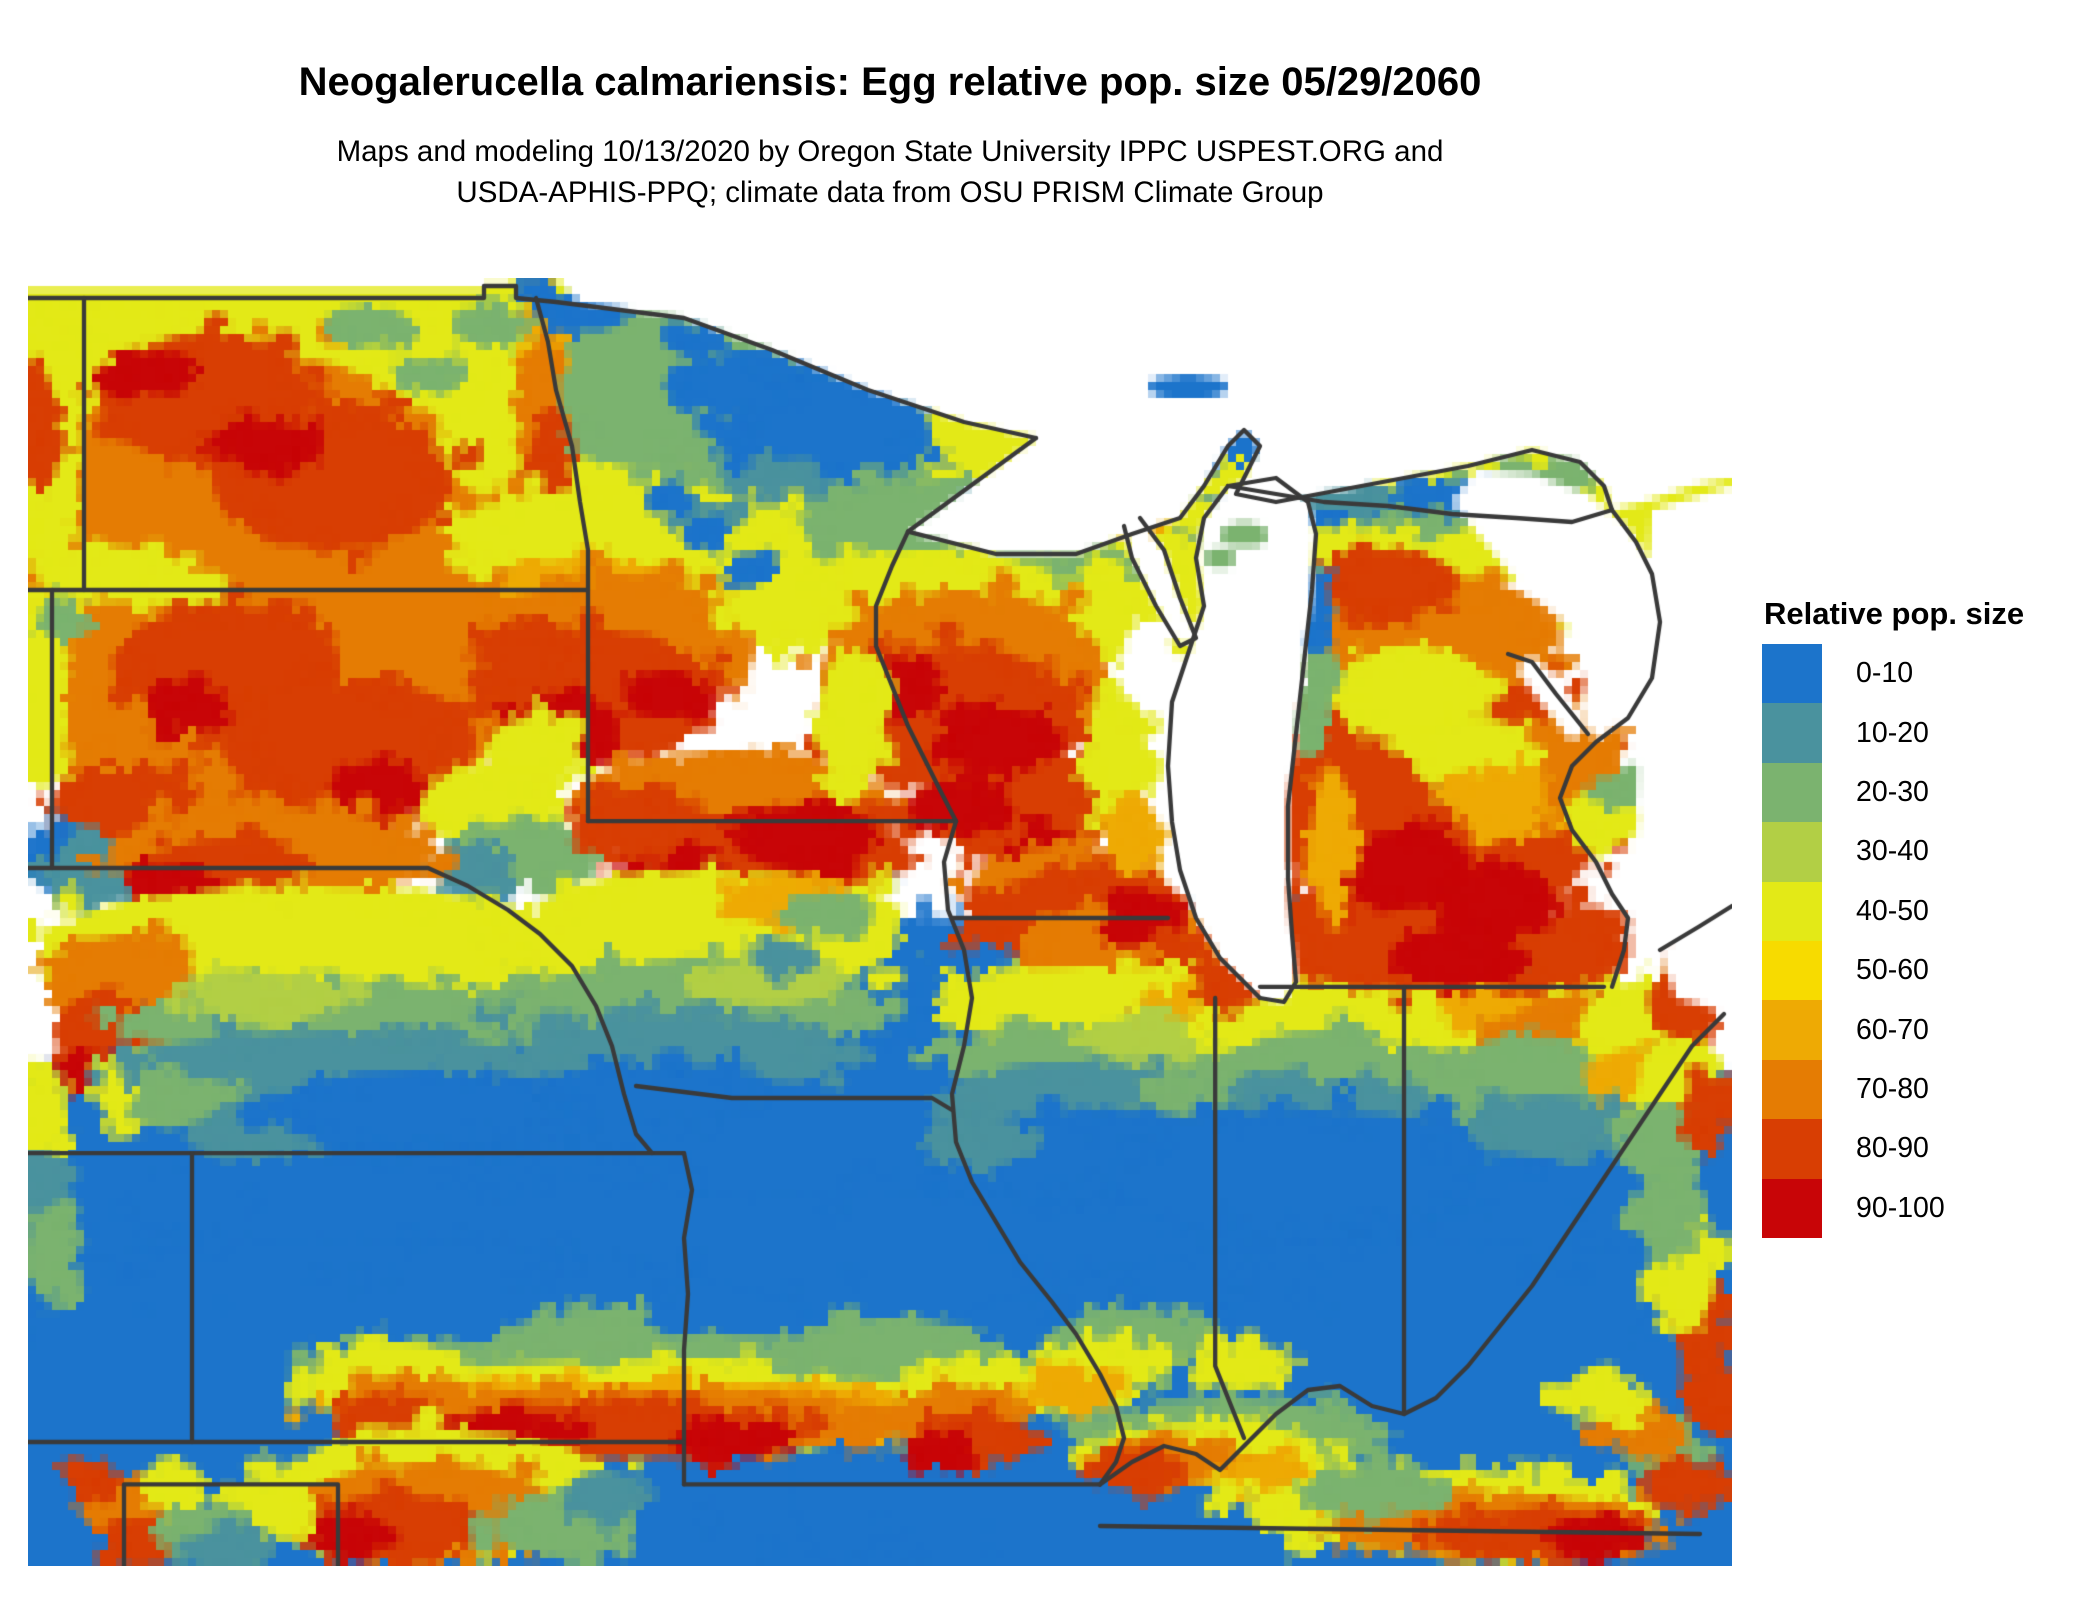 Image resolution: width=2100 pixels, height=1620 pixels. Describe the element at coordinates (1885, 673) in the screenshot. I see `legend-label: 0-10` at that location.